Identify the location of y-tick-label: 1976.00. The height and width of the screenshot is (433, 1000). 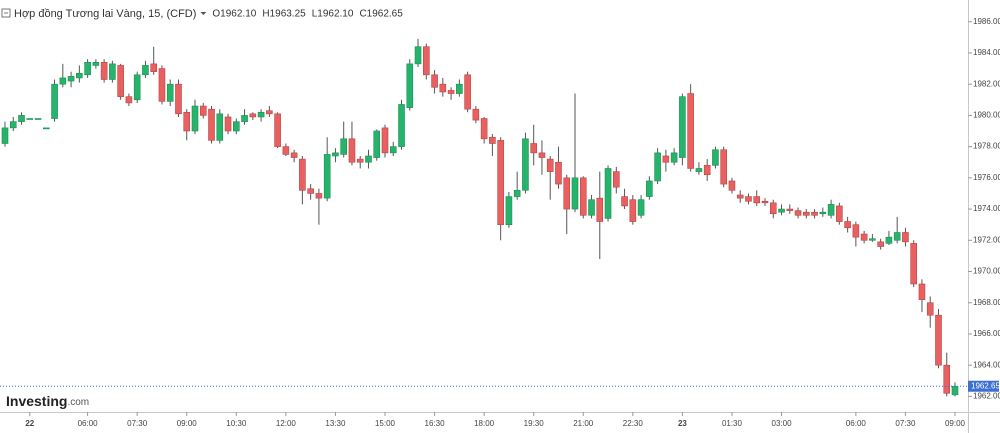
(986, 177).